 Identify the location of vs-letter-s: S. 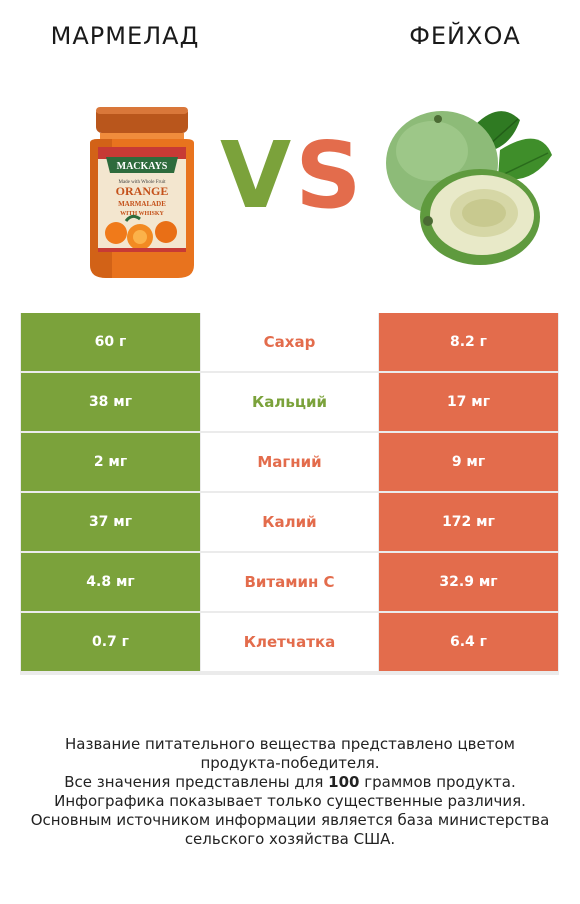
(330, 175).